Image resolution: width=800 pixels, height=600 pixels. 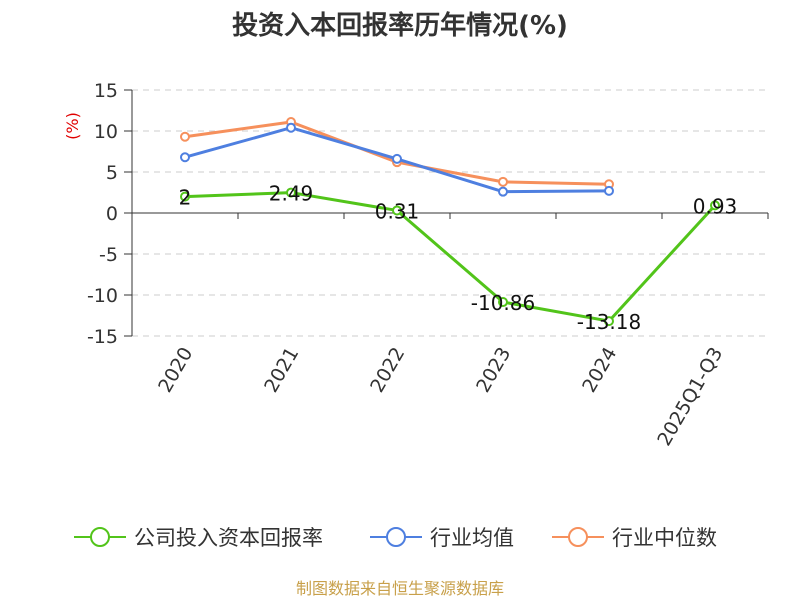 I want to click on x-tick-label: 2021, so click(x=281, y=370).